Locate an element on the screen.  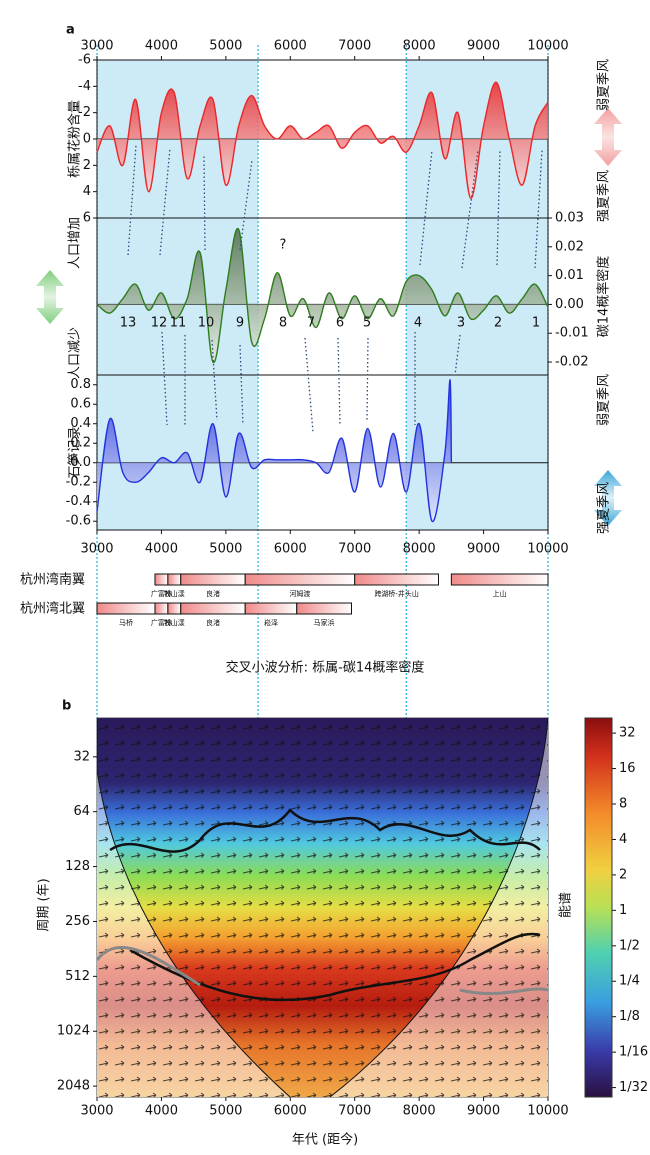
event-label: 7 is located at coordinates (311, 323).